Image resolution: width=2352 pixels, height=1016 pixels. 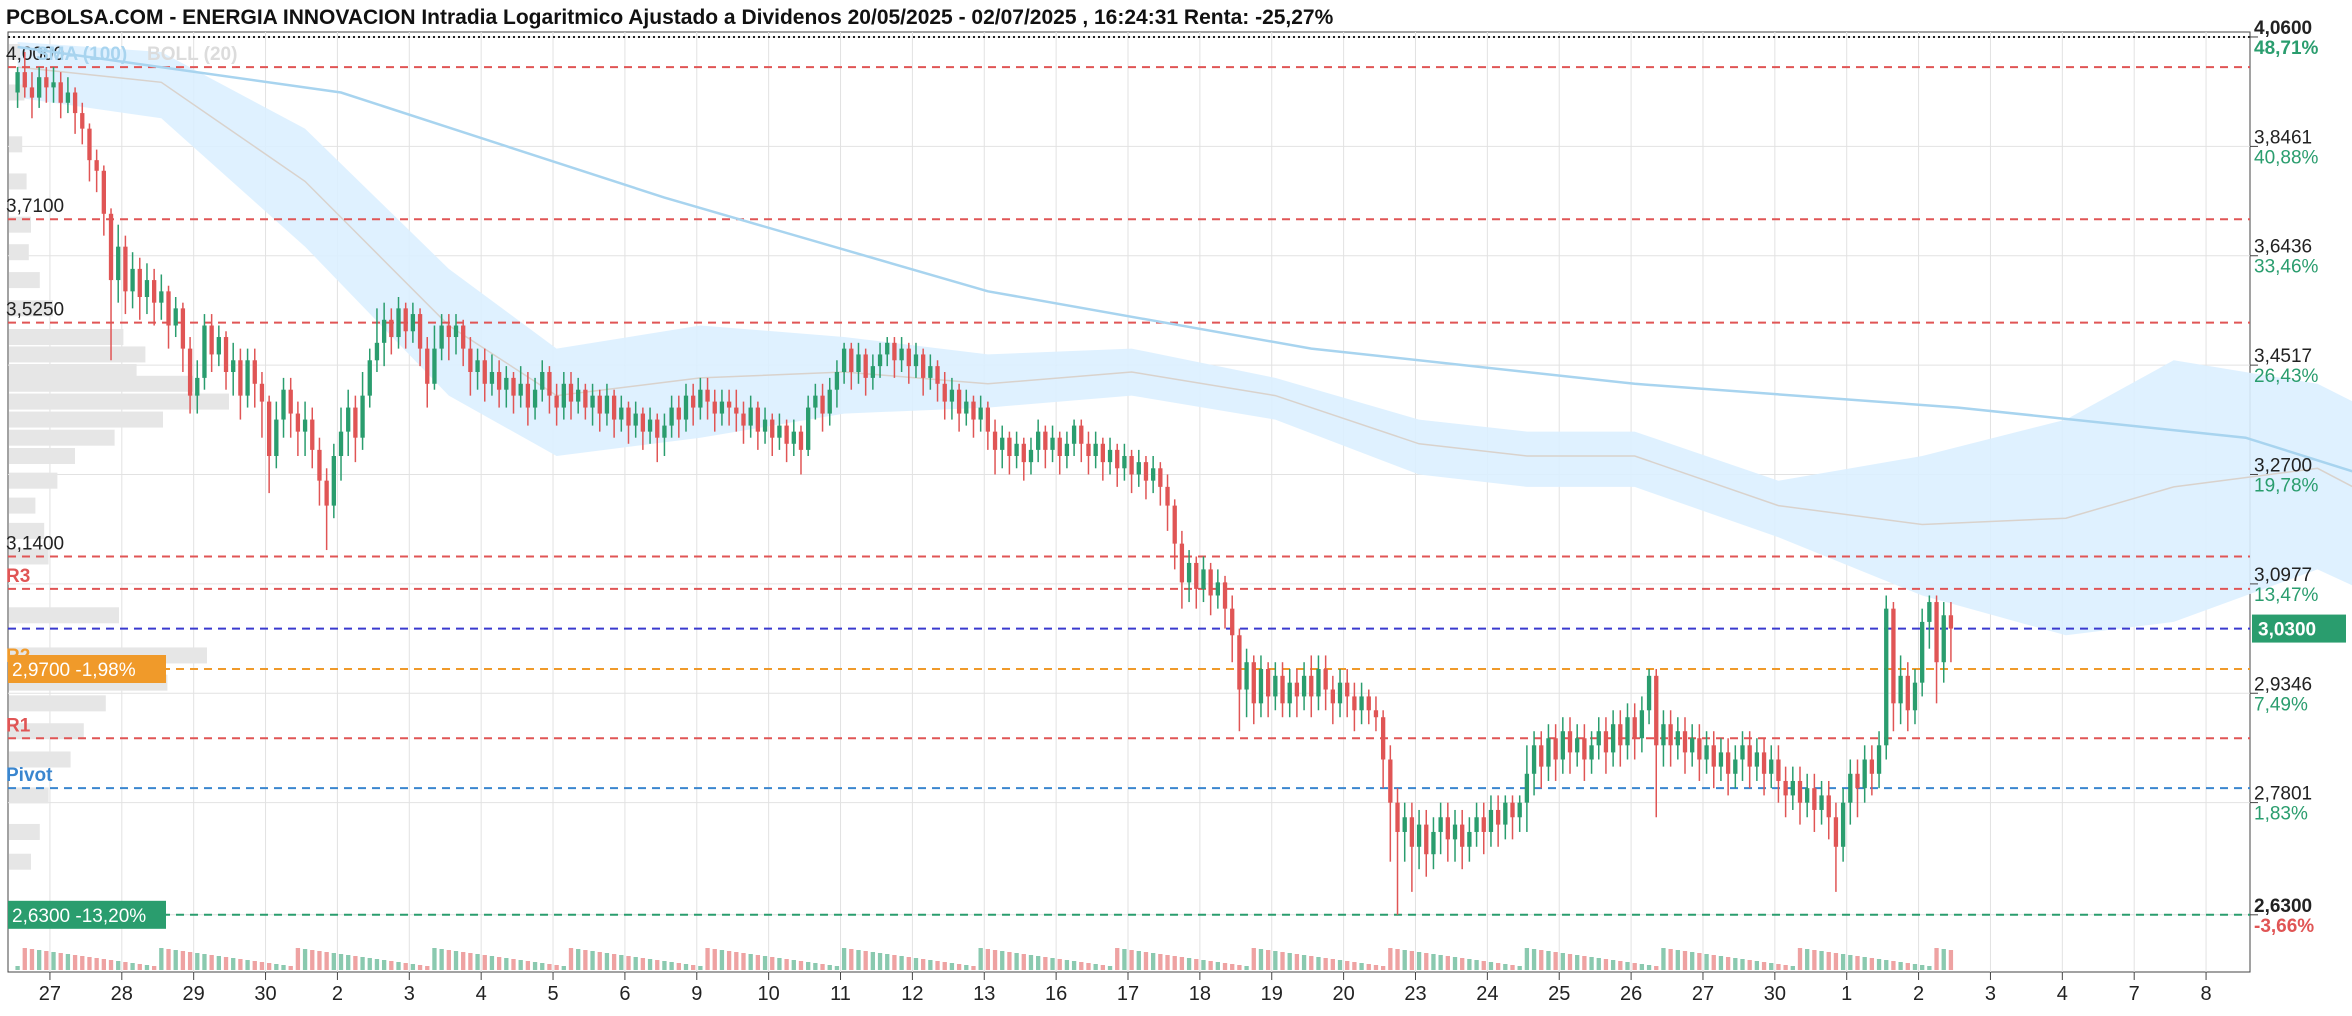 I want to click on price-tag-label: 2,6300 -13,20%, so click(x=79, y=916).